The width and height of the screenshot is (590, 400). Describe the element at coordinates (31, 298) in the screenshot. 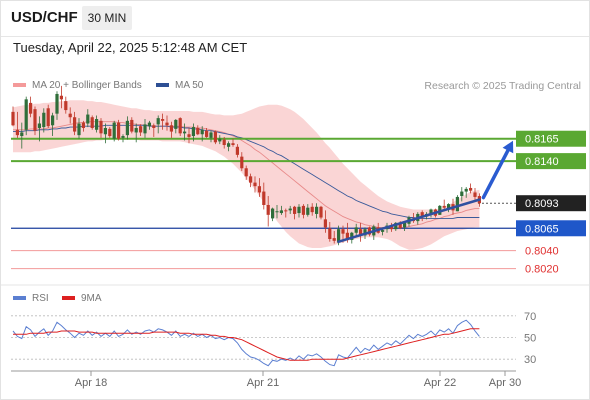

I see `legend-rsi: RSI` at that location.